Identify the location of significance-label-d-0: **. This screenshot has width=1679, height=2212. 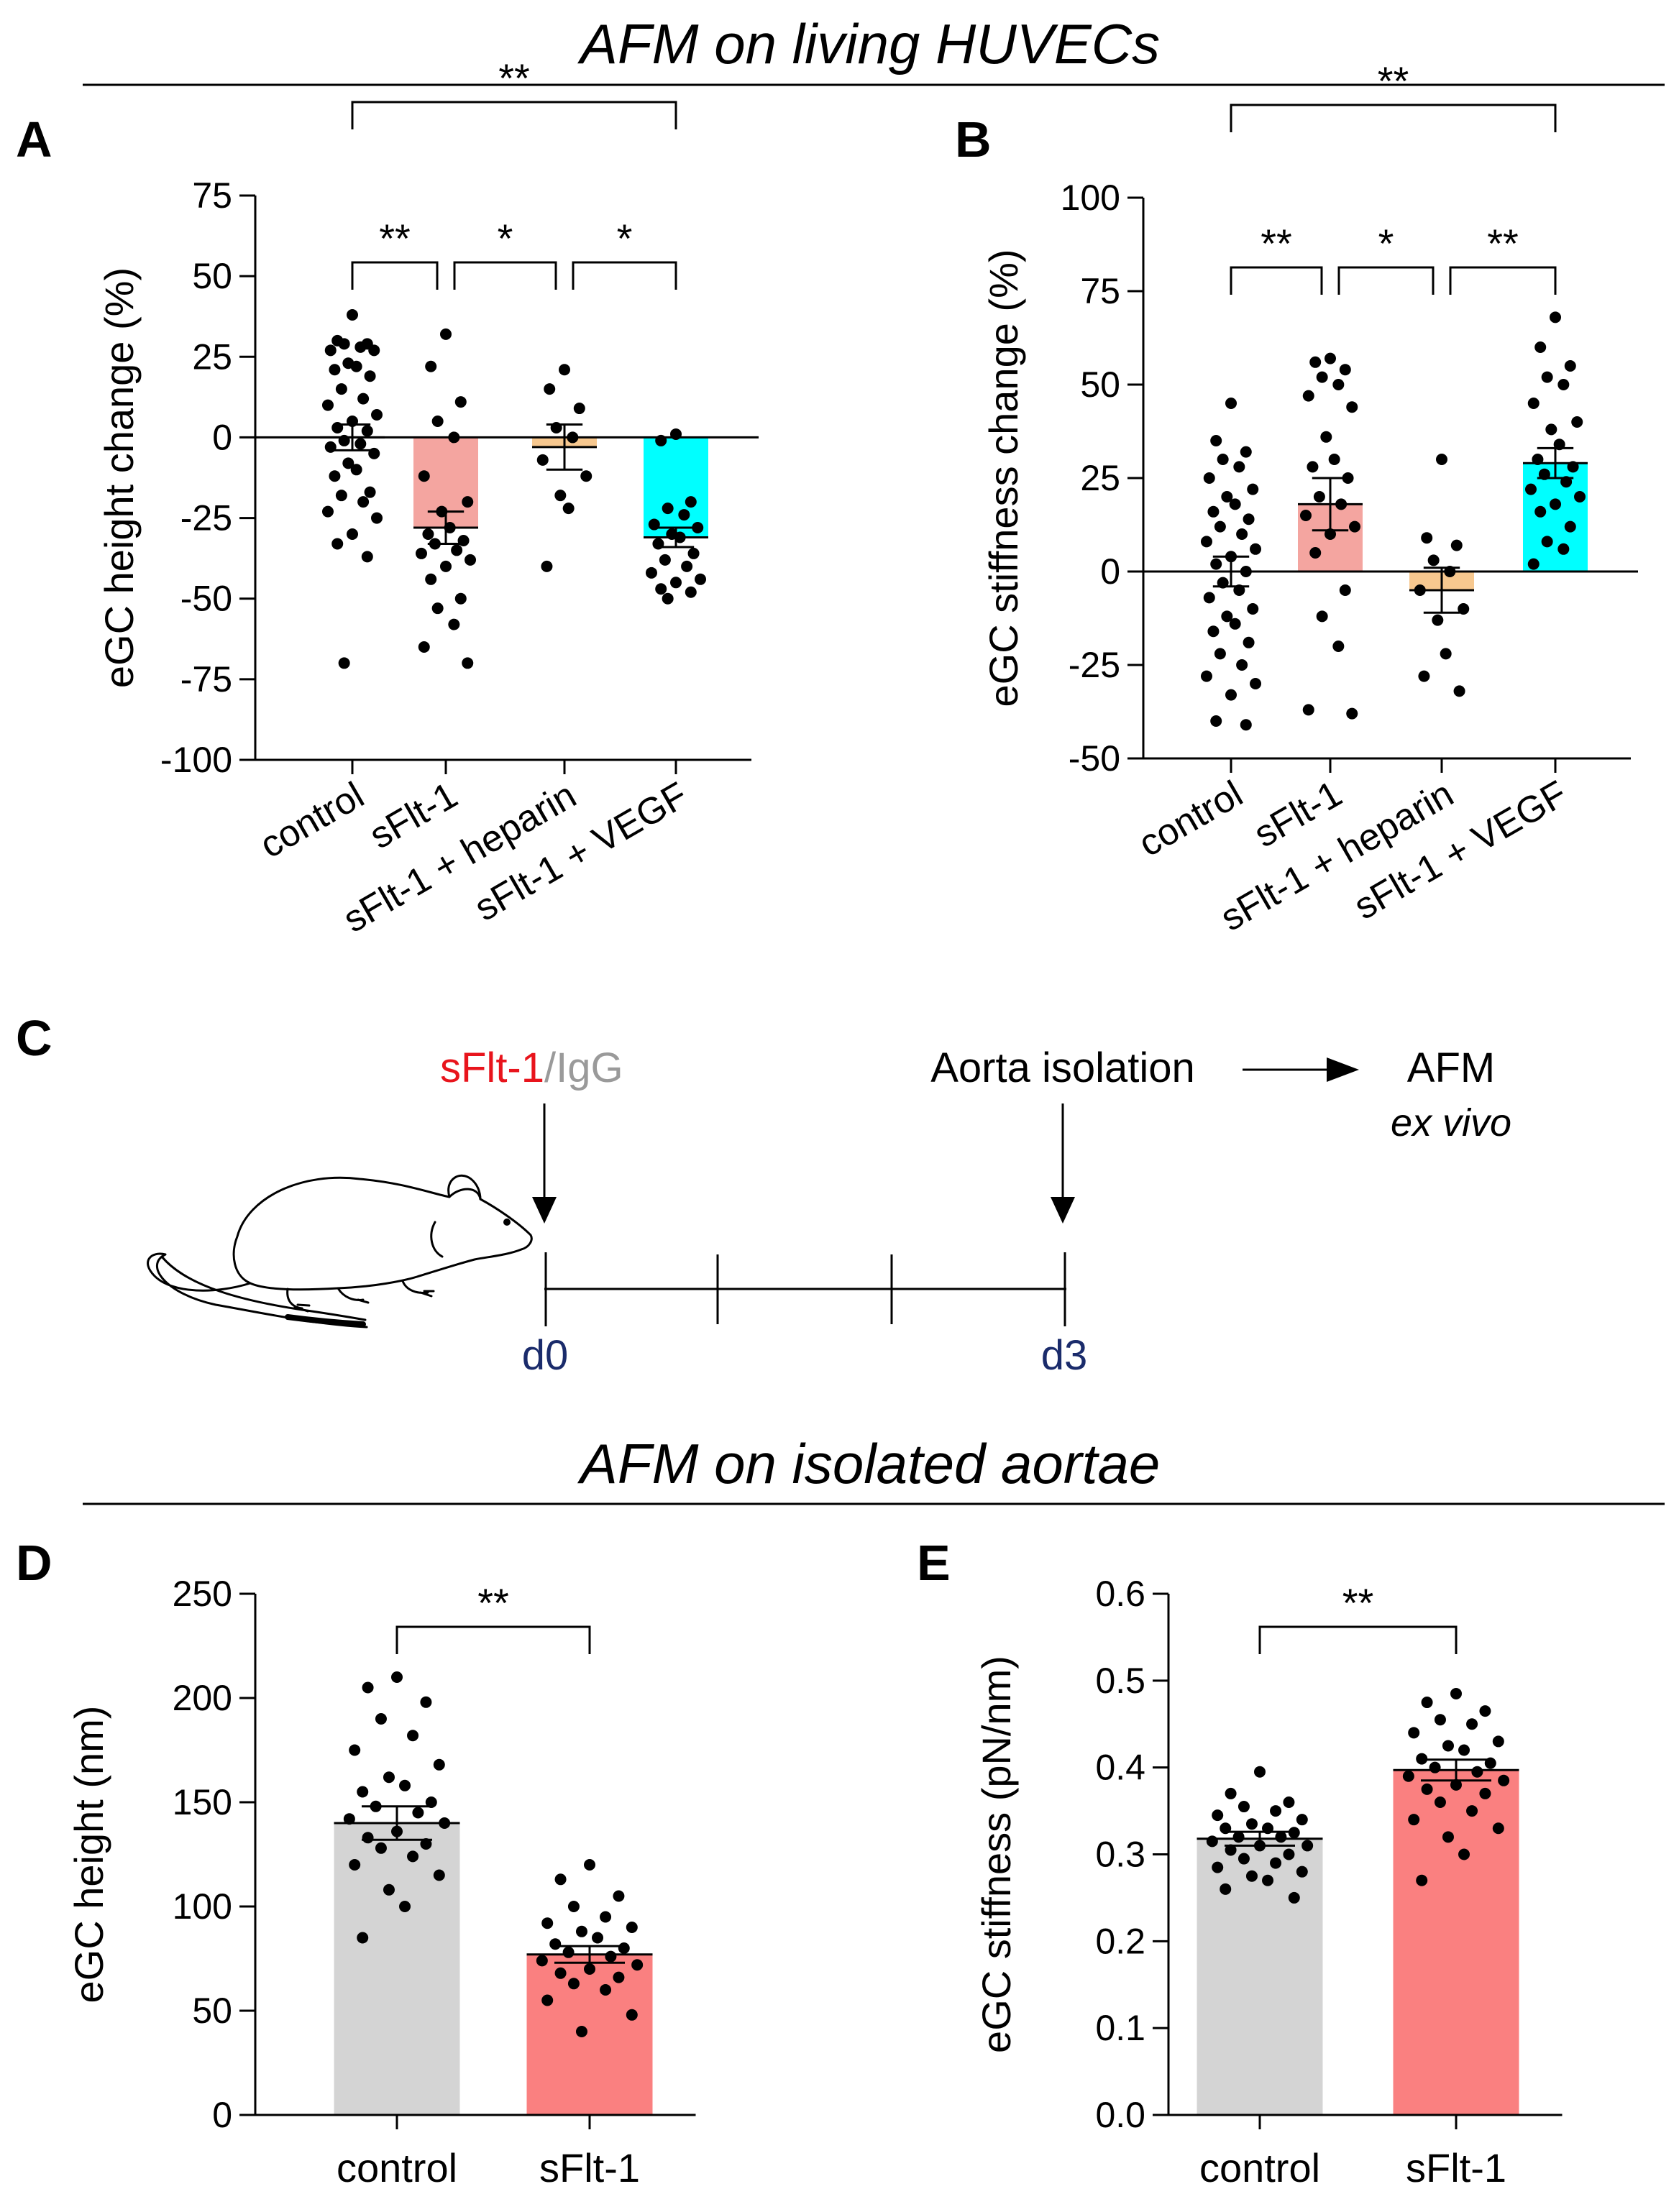
(493, 1602).